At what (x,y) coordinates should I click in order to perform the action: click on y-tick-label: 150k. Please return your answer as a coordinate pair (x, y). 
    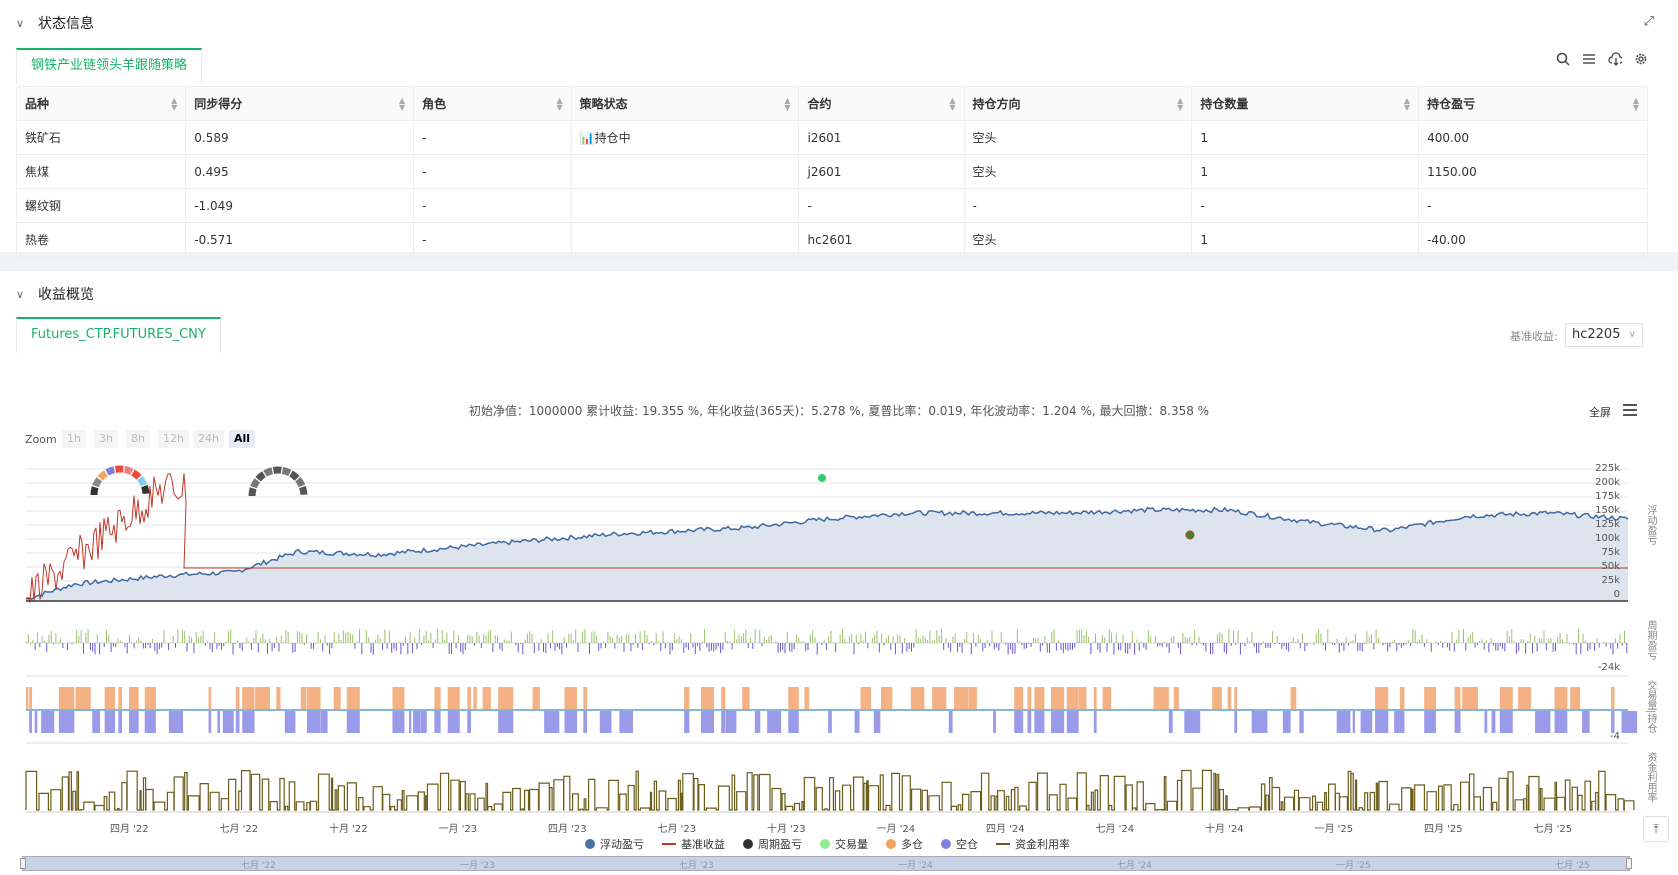
    Looking at the image, I should click on (1607, 510).